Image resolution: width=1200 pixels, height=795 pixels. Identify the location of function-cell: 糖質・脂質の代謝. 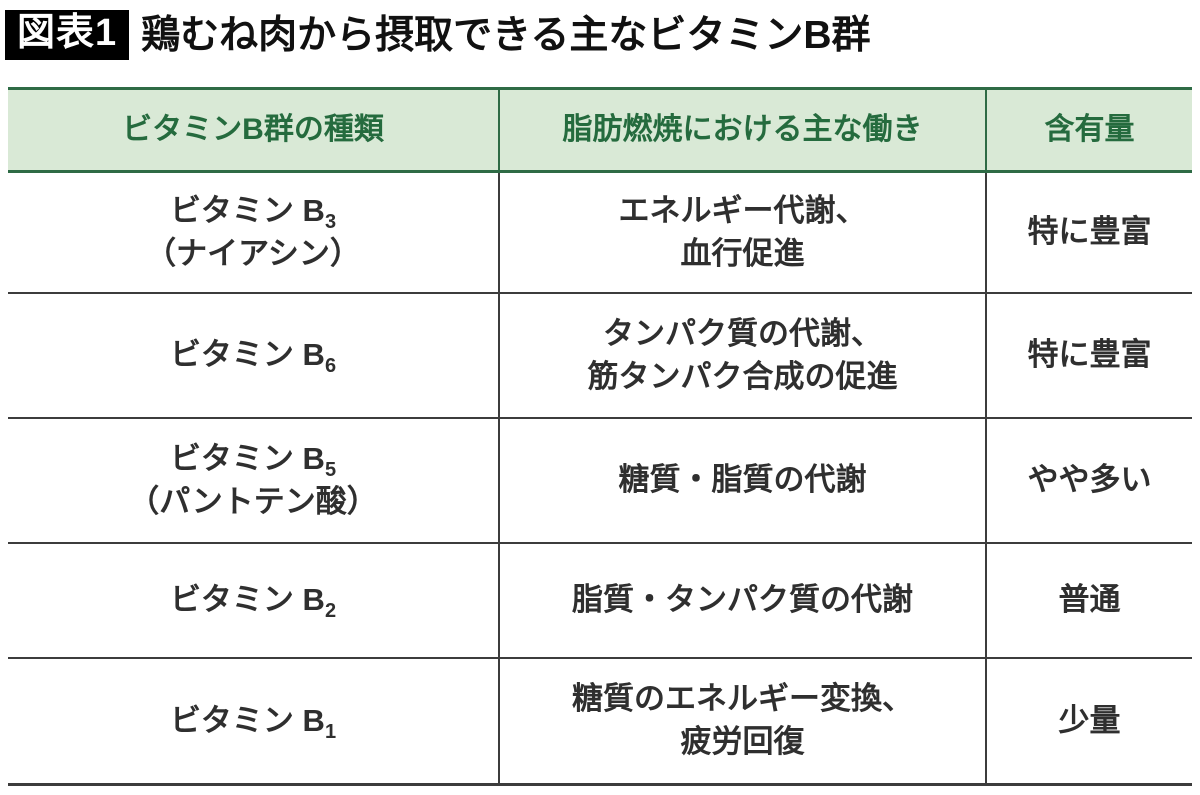
(741, 480).